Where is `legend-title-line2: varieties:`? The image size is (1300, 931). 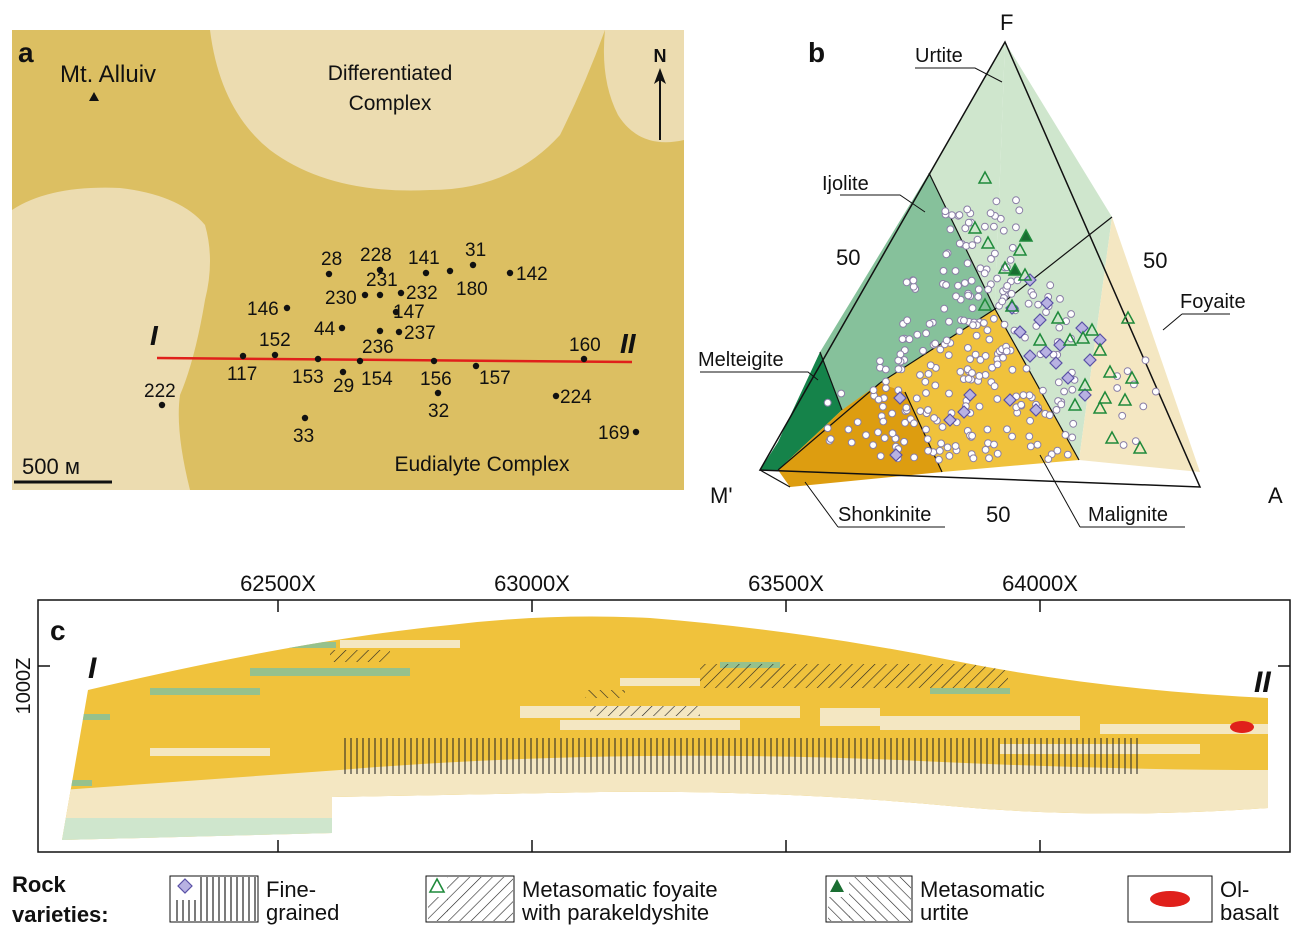 legend-title-line2: varieties: is located at coordinates (60, 914).